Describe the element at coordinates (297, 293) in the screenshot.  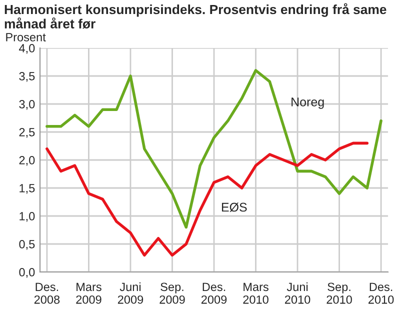
I see `x-tick-label: Juni 2010` at that location.